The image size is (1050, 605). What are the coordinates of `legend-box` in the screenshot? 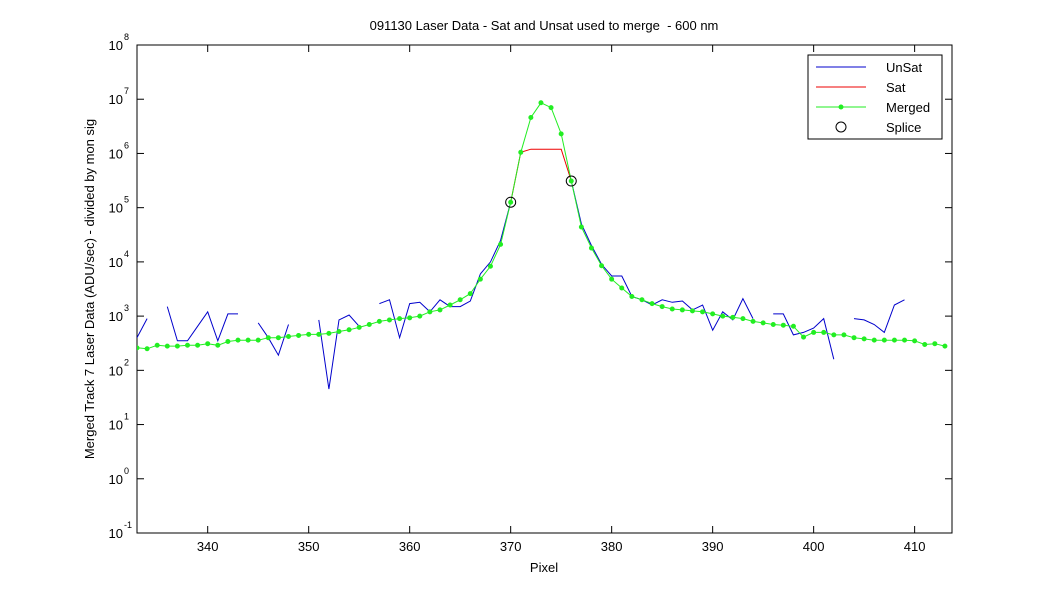 It's located at (875, 97).